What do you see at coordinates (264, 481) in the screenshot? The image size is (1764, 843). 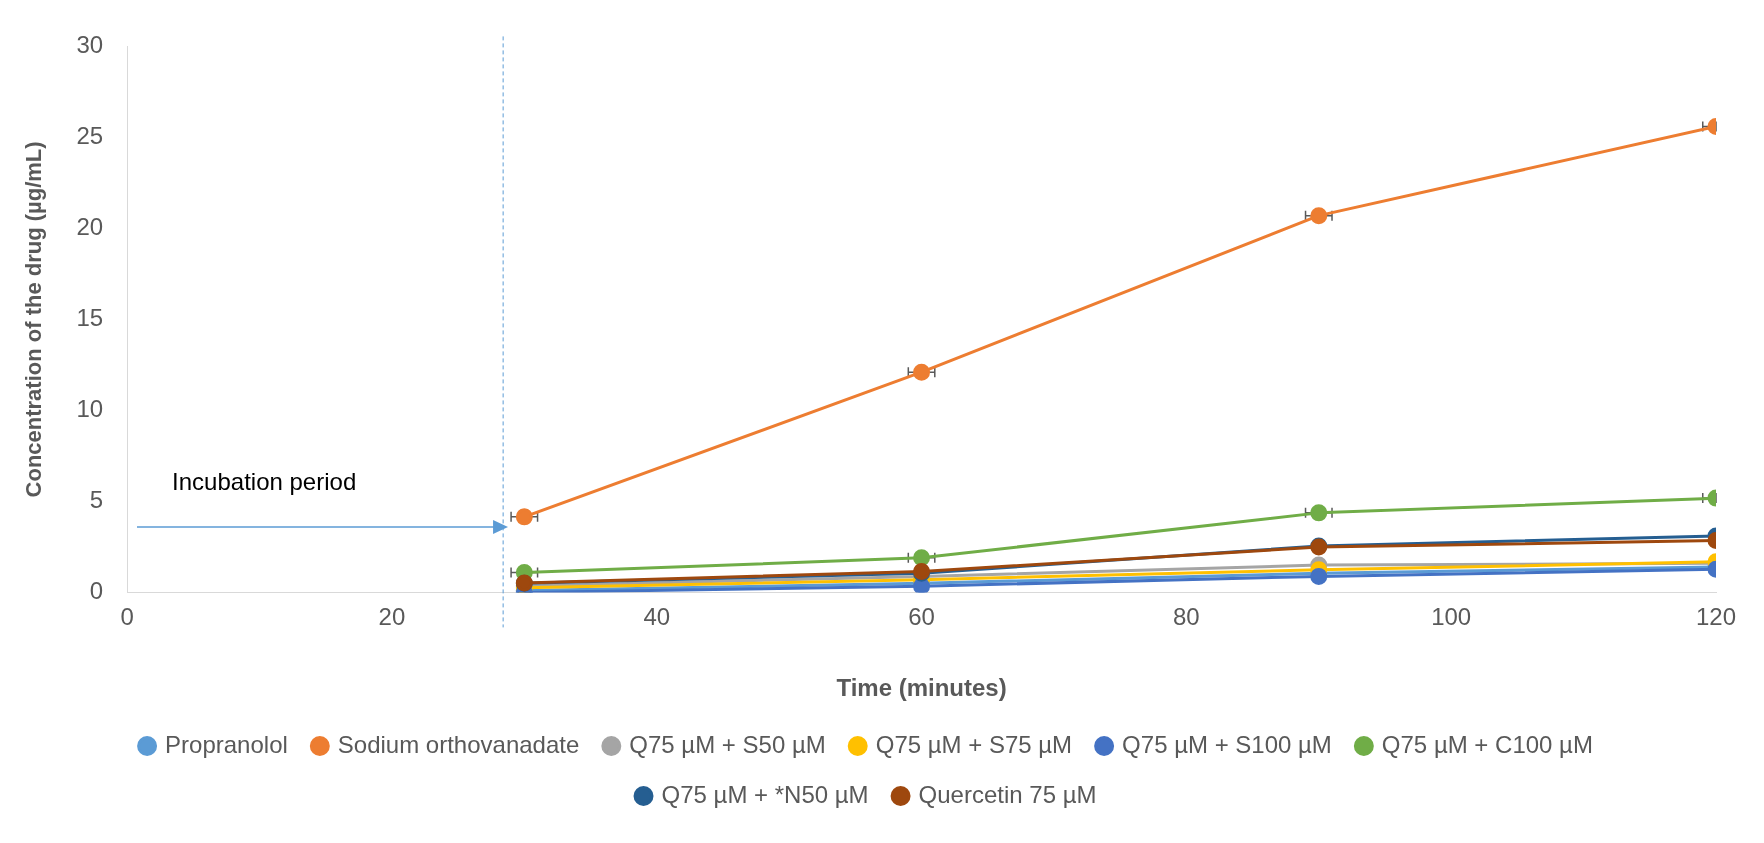 I see `annotation: Incubation period` at bounding box center [264, 481].